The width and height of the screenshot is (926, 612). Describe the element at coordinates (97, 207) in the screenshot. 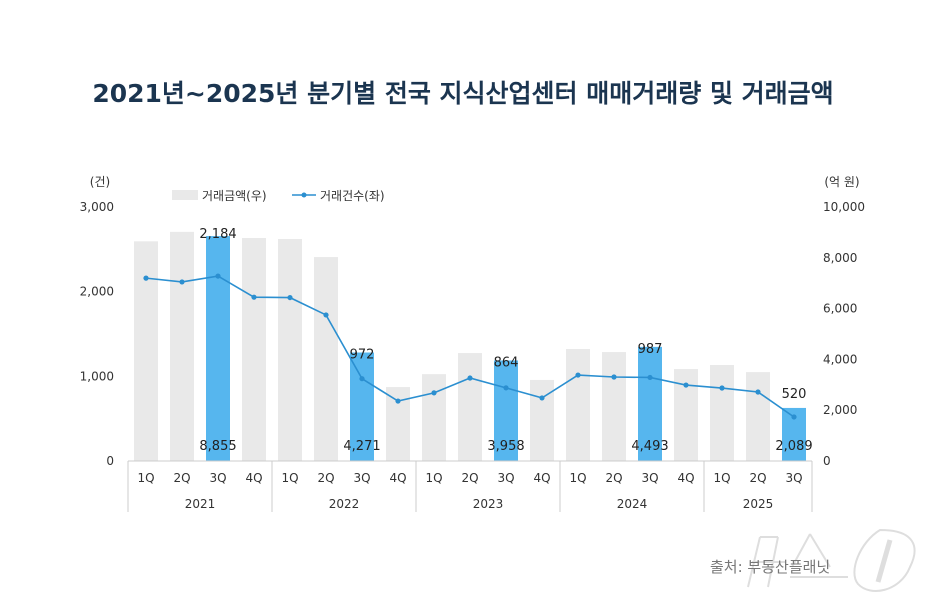

I see `left-axis-tick: 3,000` at that location.